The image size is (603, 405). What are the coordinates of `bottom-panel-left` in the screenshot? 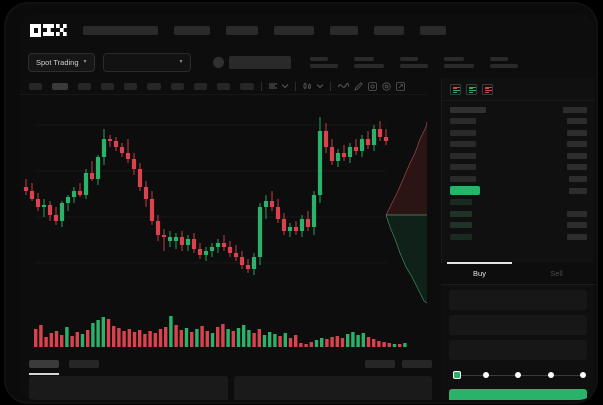 It's located at (128, 388).